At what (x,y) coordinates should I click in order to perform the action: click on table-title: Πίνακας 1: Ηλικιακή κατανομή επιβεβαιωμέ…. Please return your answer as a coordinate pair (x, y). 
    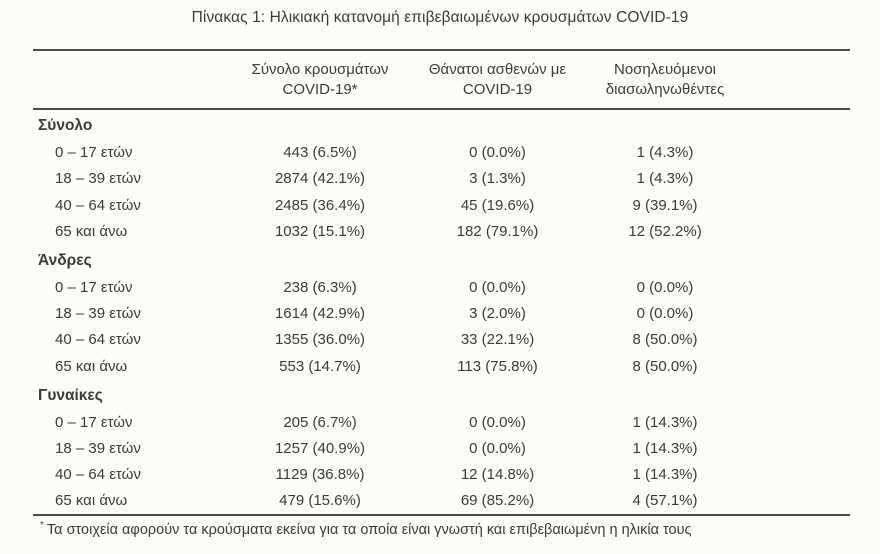
    Looking at the image, I should click on (440, 17).